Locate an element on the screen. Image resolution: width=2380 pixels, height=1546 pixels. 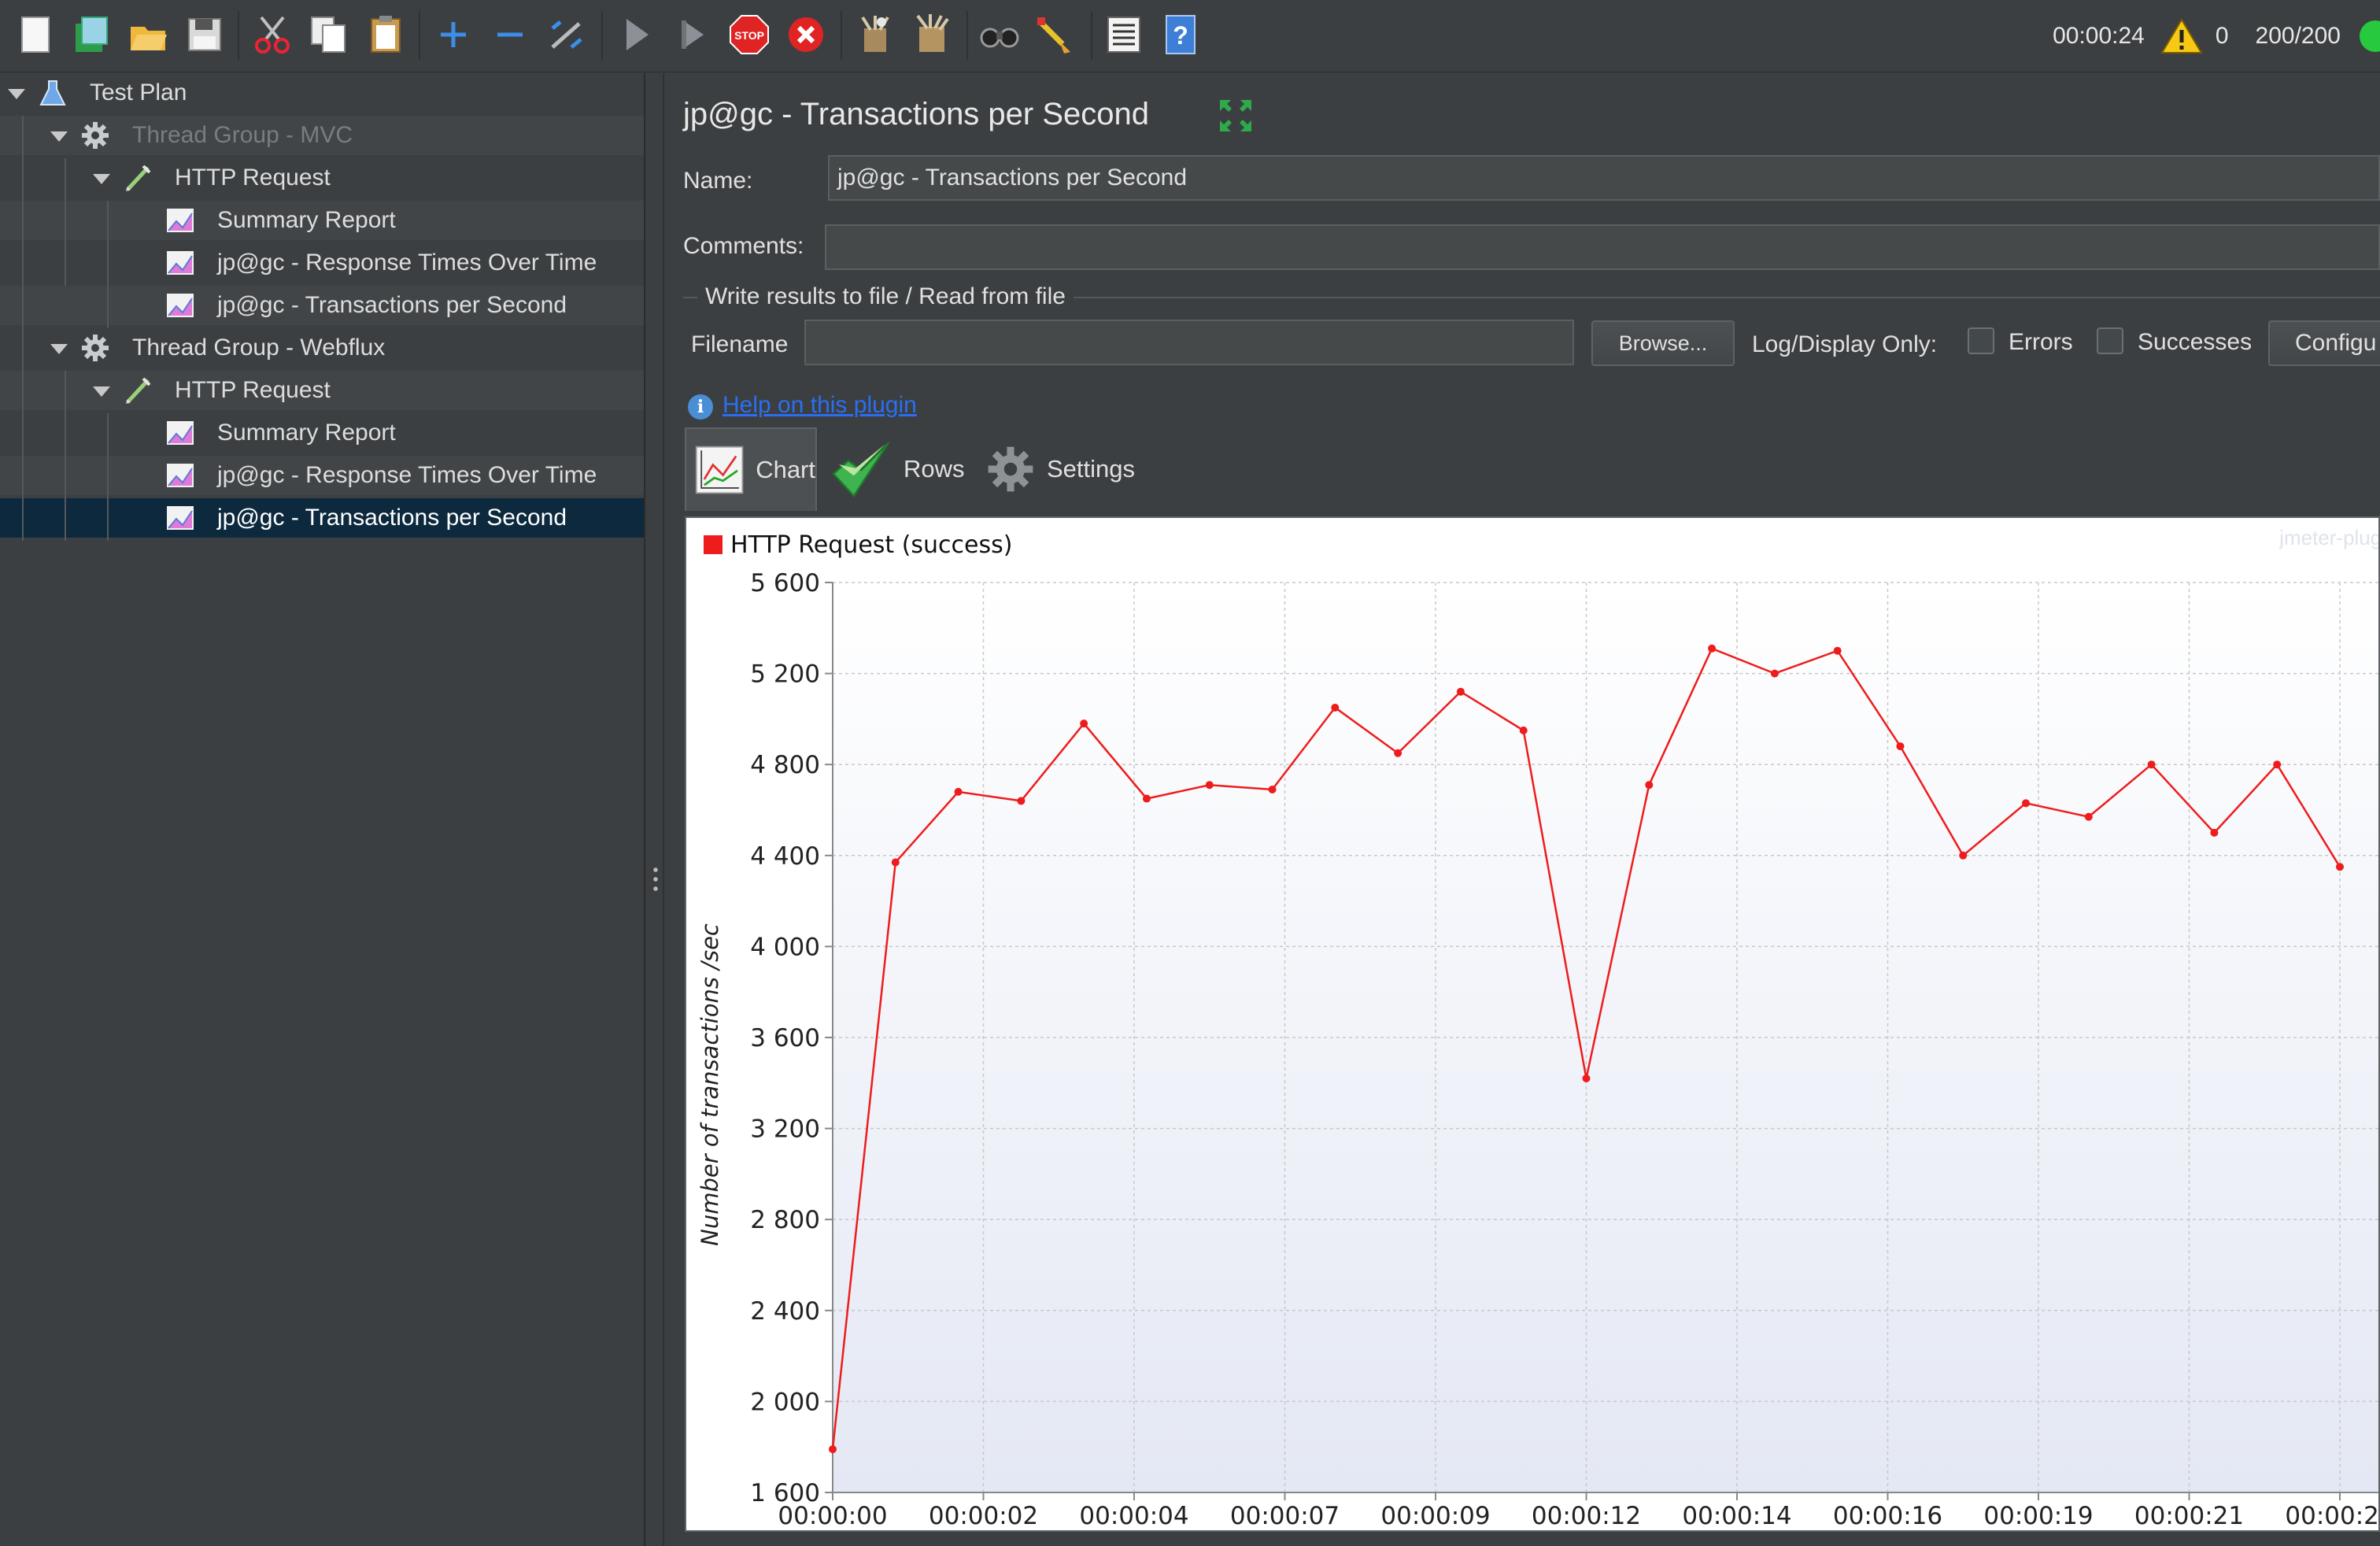
successes-checkbox is located at coordinates (2110, 341).